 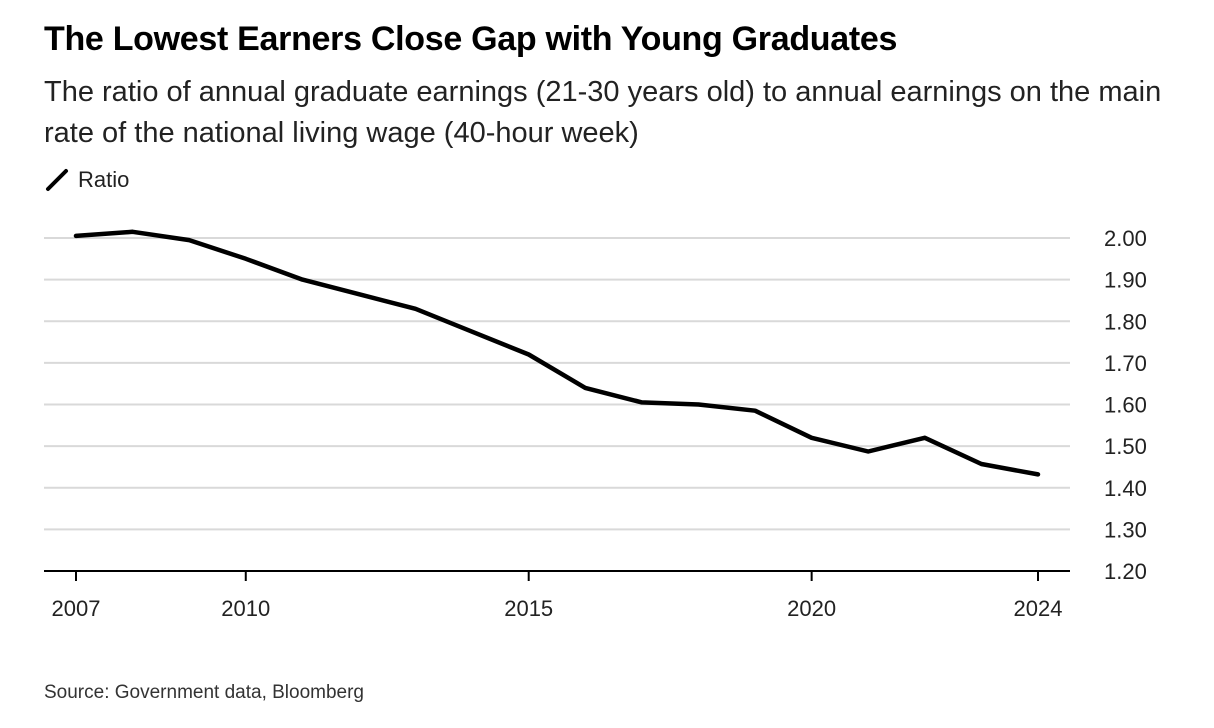 I want to click on y-tick-label: 1.30, so click(x=1125, y=529).